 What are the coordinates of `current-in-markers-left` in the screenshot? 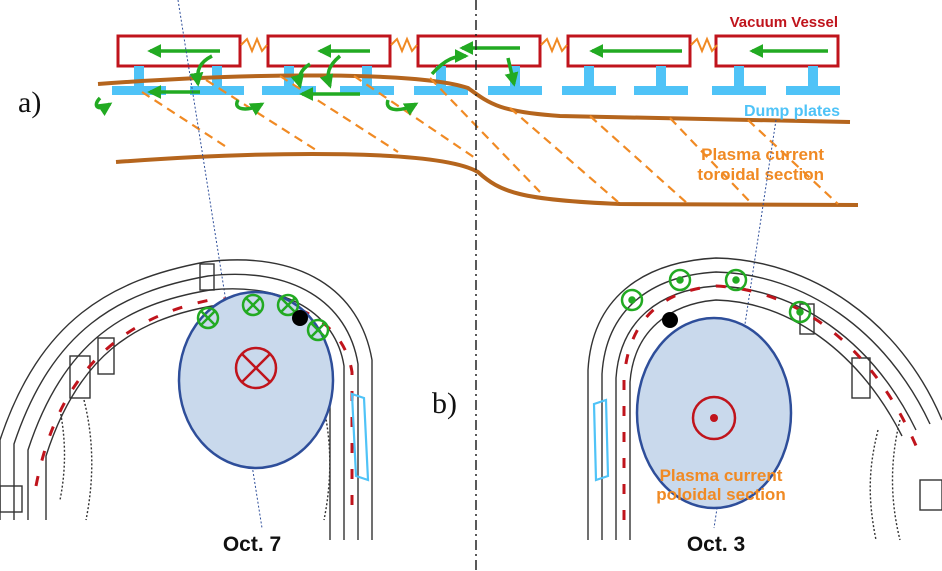 It's located at (263, 317).